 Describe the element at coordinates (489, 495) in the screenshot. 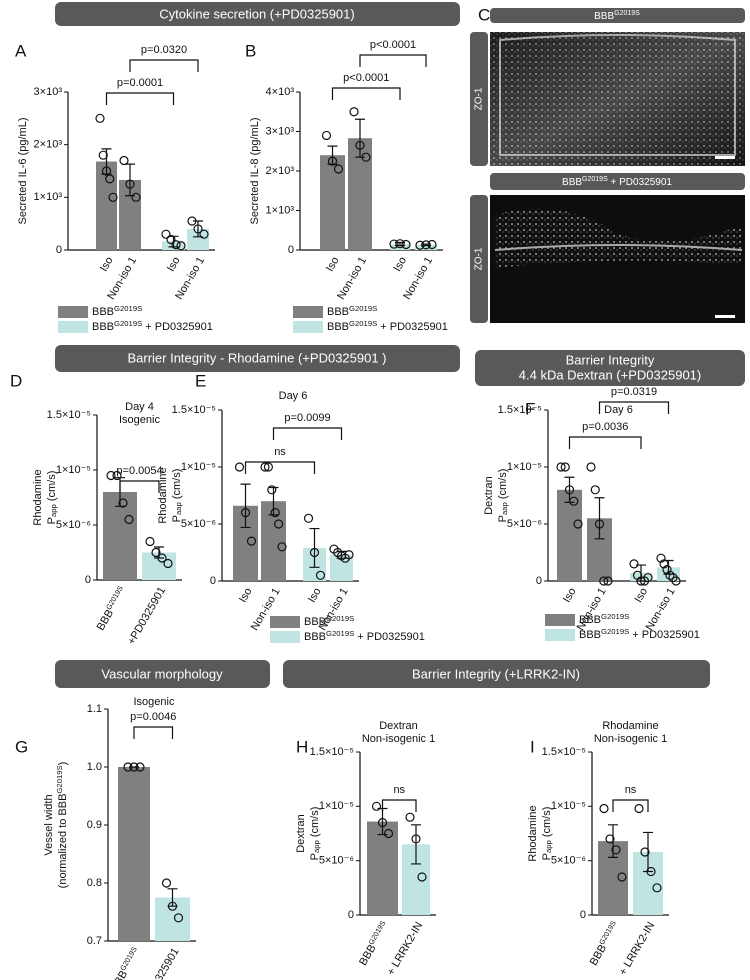

I see `text-part: Dextran` at that location.